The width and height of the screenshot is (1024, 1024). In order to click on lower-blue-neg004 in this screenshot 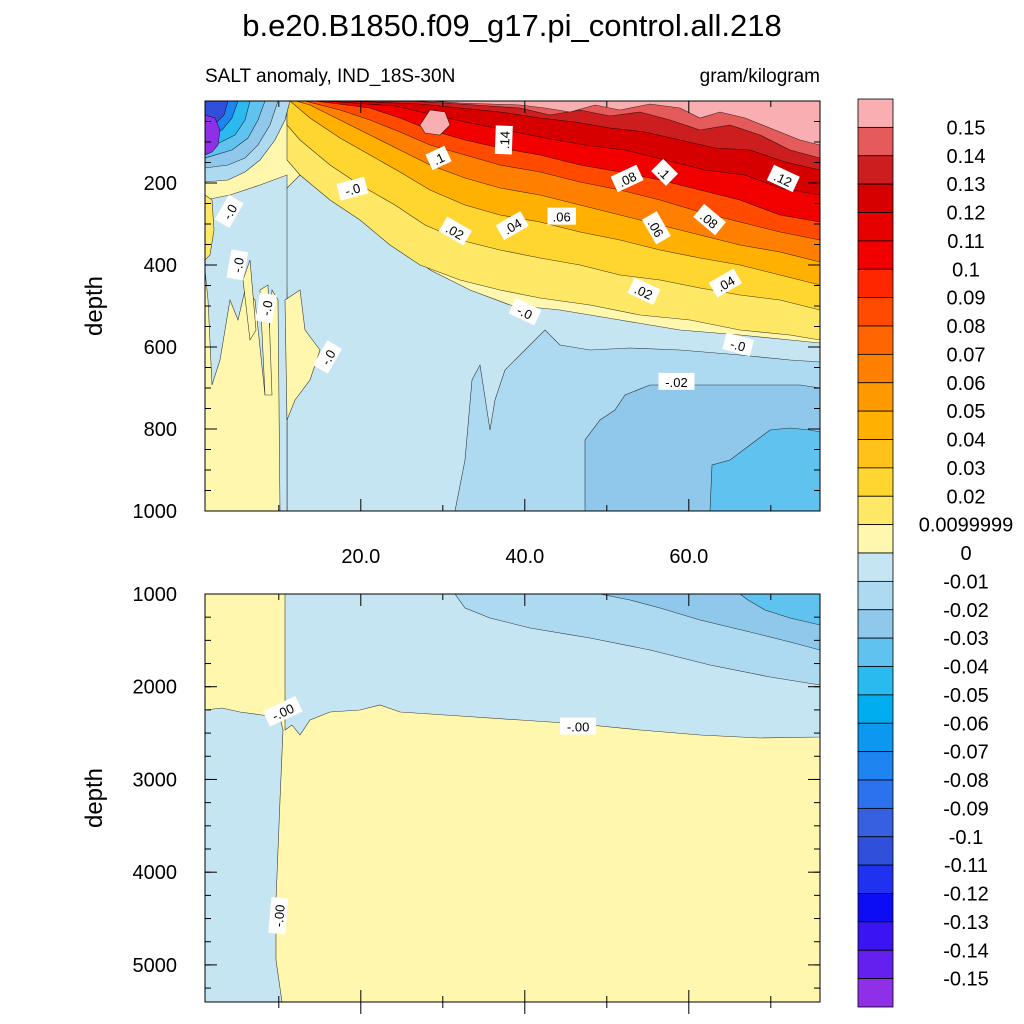, I will do `click(779, 610)`.